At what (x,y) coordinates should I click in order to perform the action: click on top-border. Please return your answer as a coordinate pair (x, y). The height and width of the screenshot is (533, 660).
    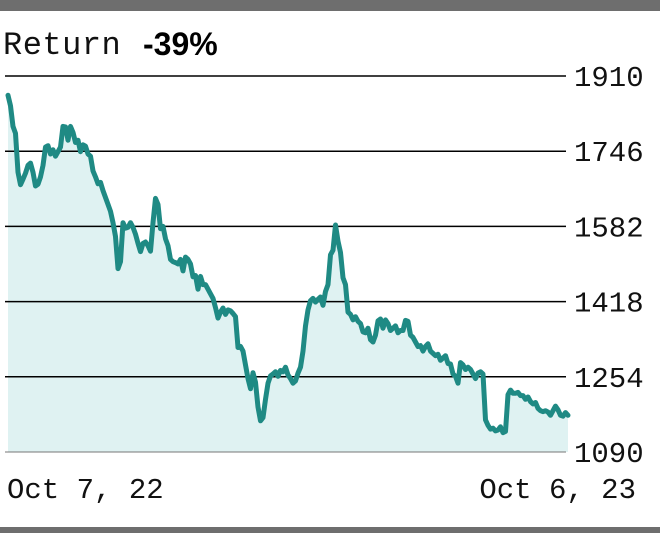
    Looking at the image, I should click on (330, 5).